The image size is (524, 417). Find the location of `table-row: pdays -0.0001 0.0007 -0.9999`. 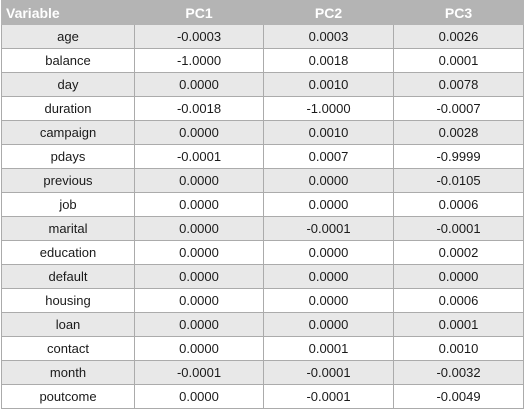

table-row: pdays -0.0001 0.0007 -0.9999 is located at coordinates (263, 157).